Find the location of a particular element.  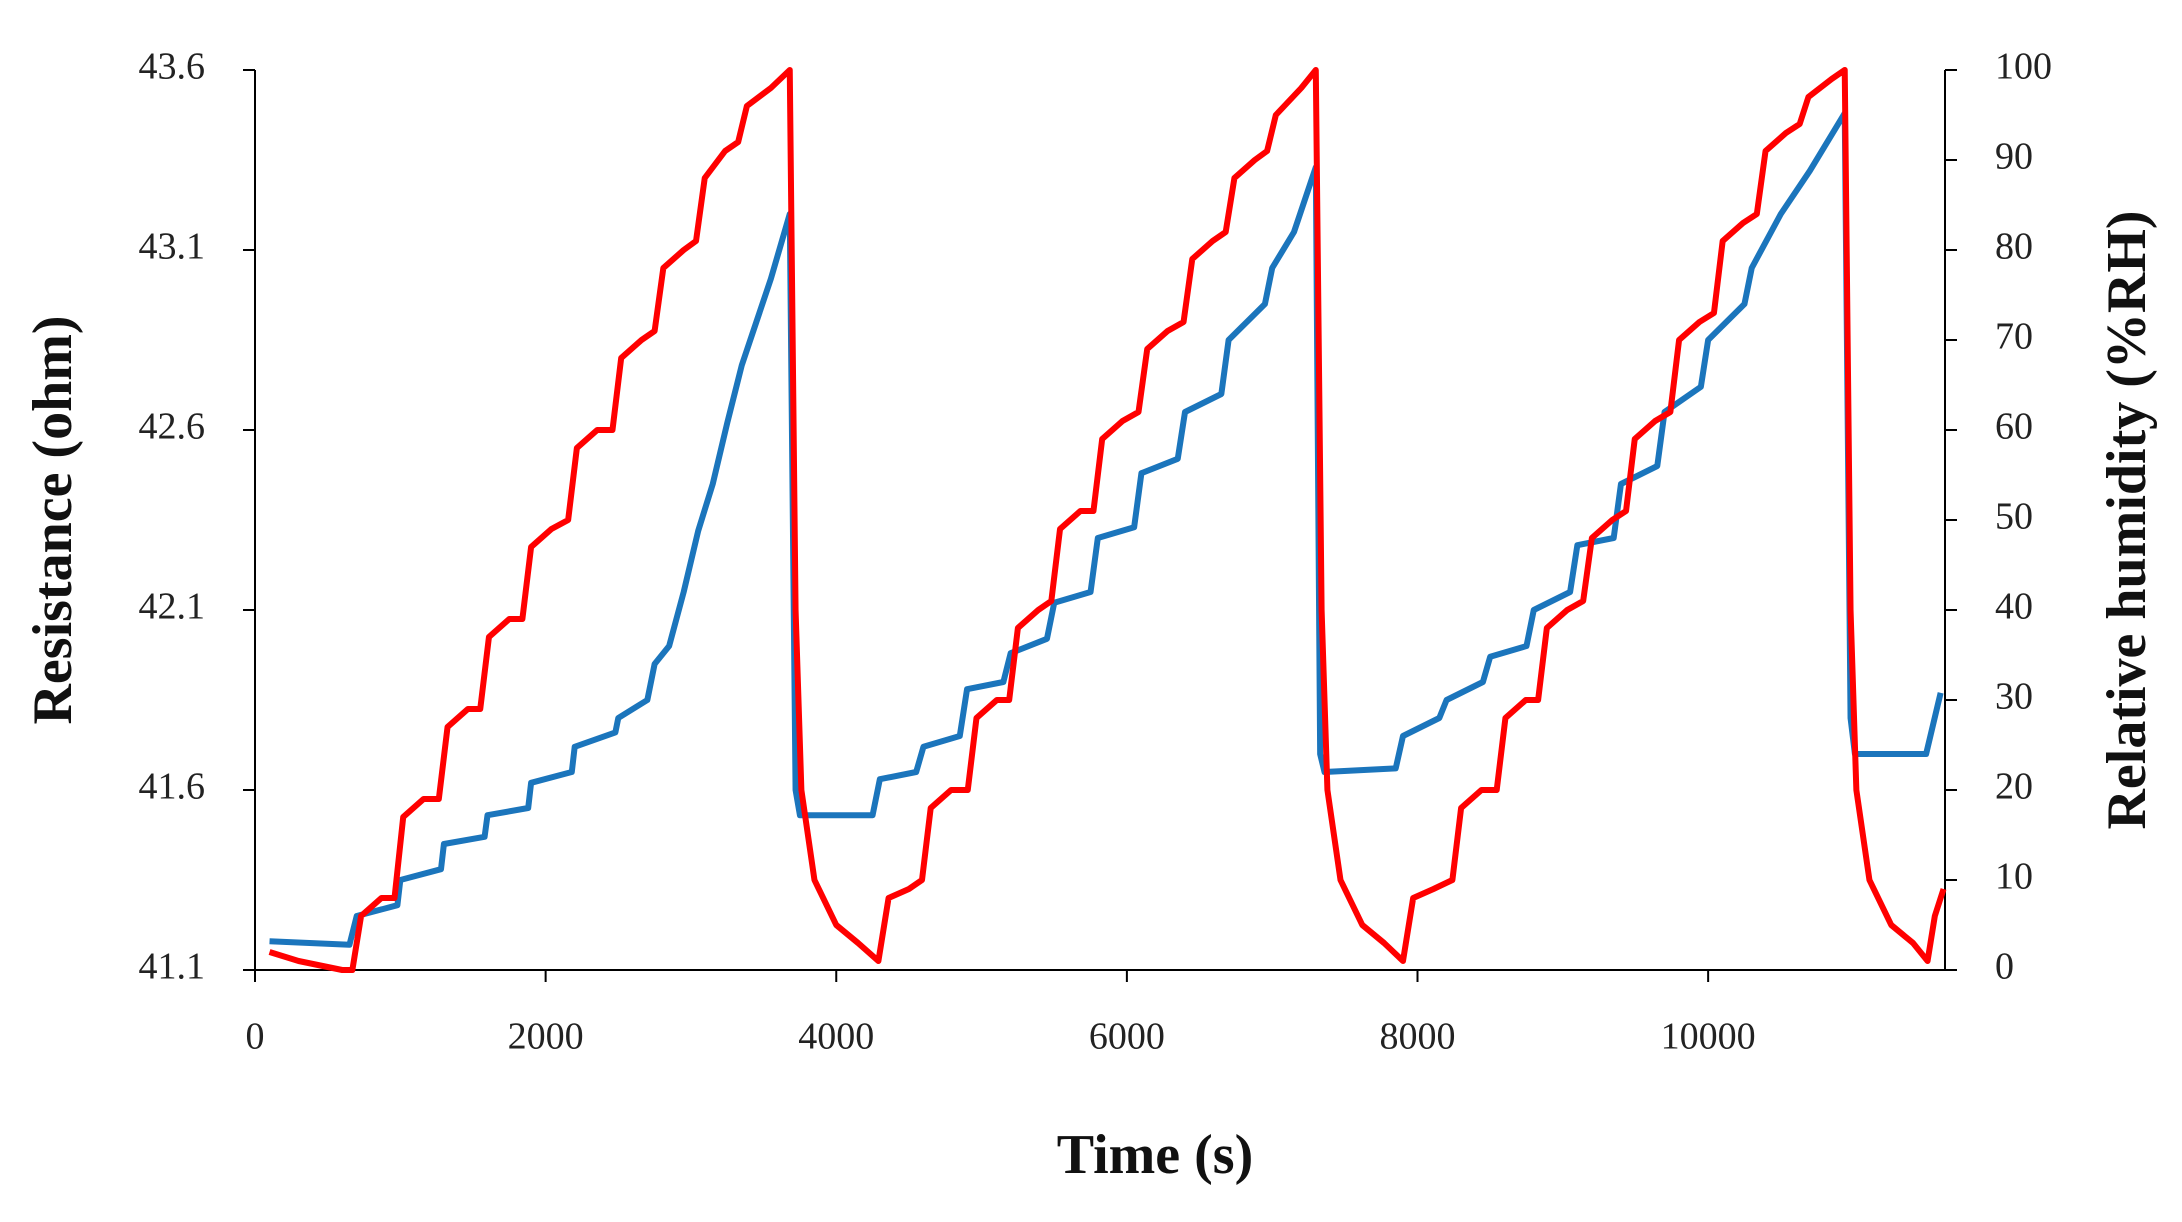

x-tick-label: 8000 is located at coordinates (1418, 1037).